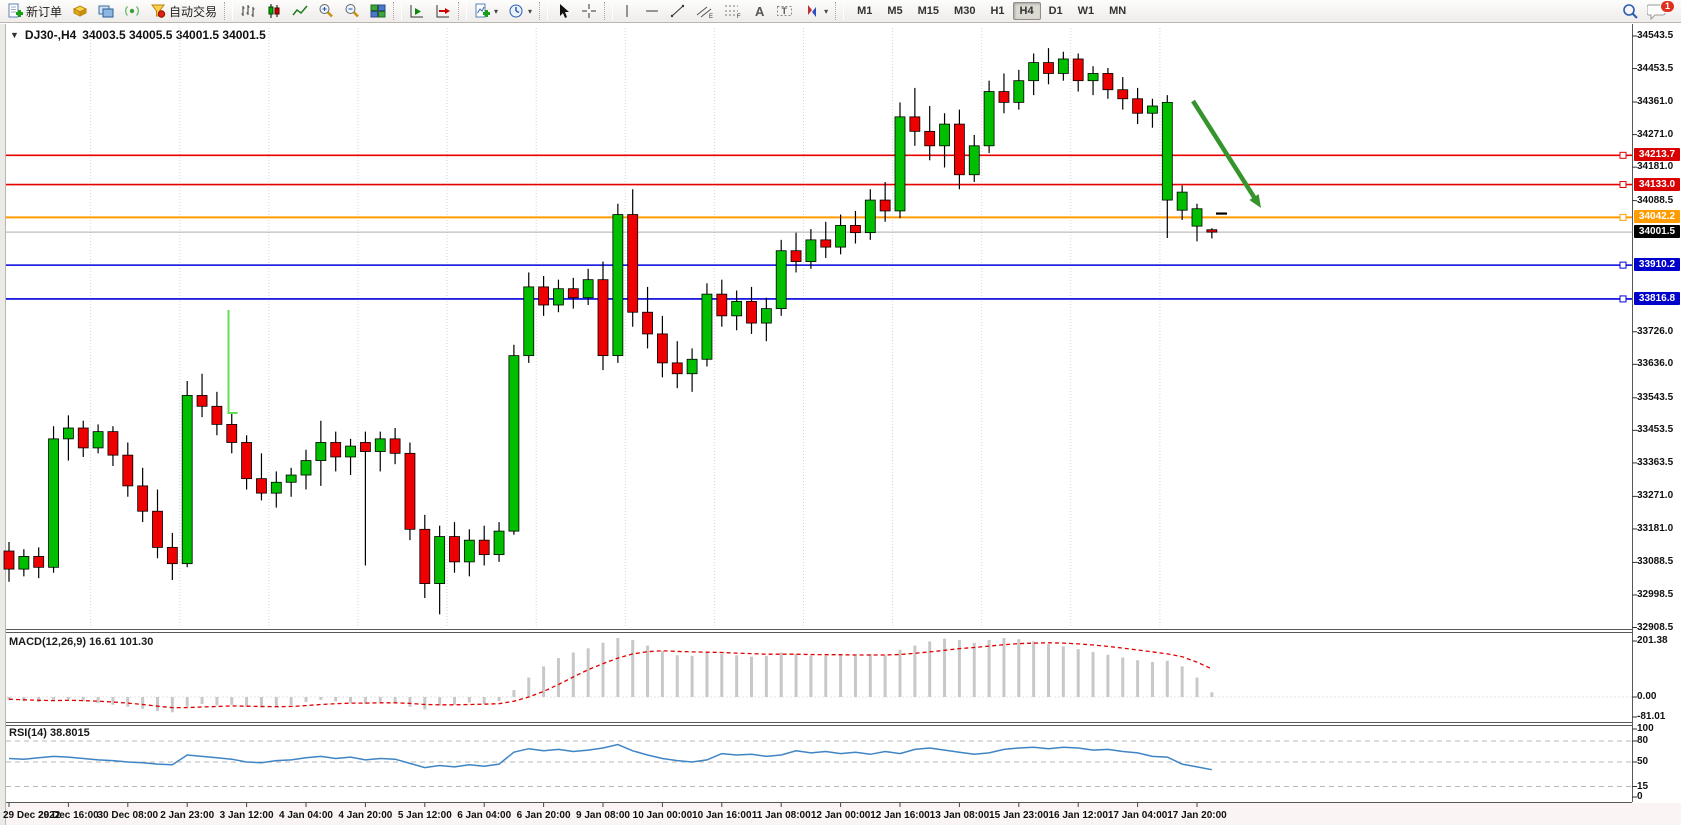  What do you see at coordinates (895, 11) in the screenshot?
I see `timeframe-button-M5: M5` at bounding box center [895, 11].